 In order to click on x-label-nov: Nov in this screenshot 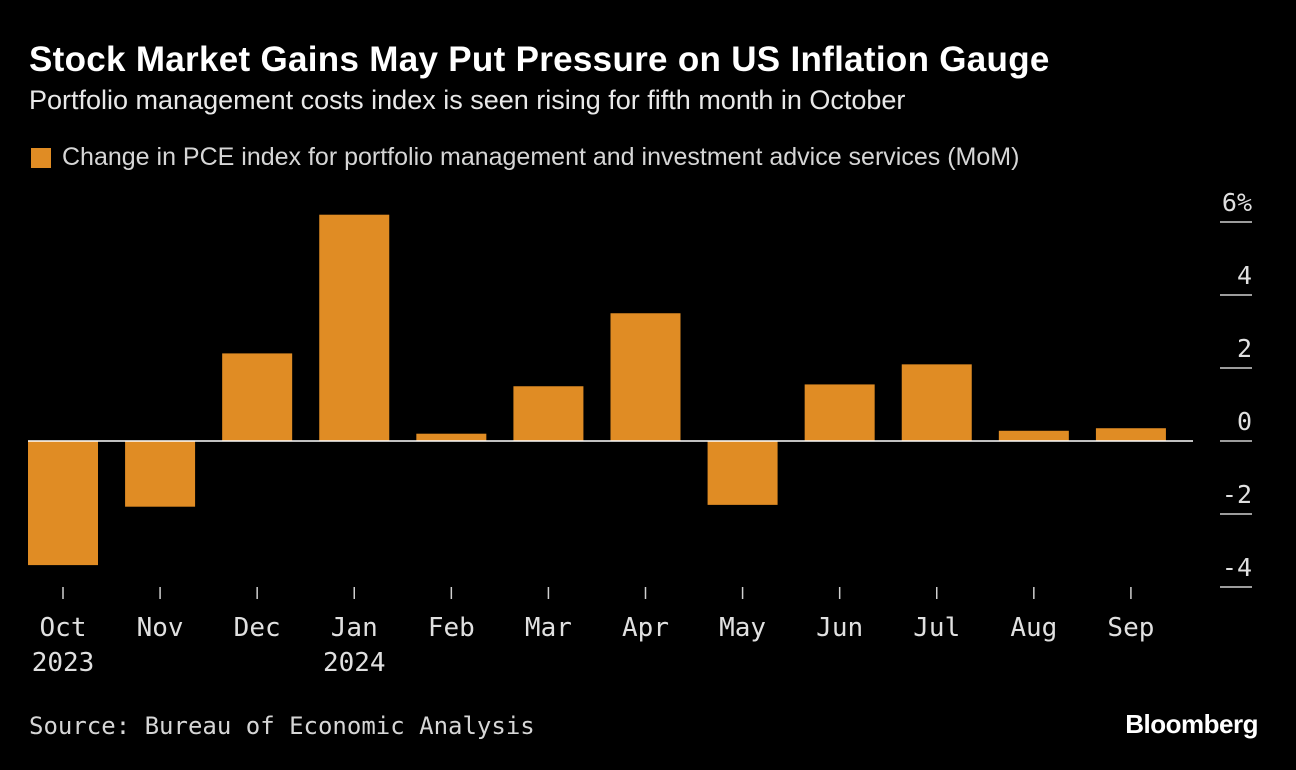, I will do `click(160, 628)`.